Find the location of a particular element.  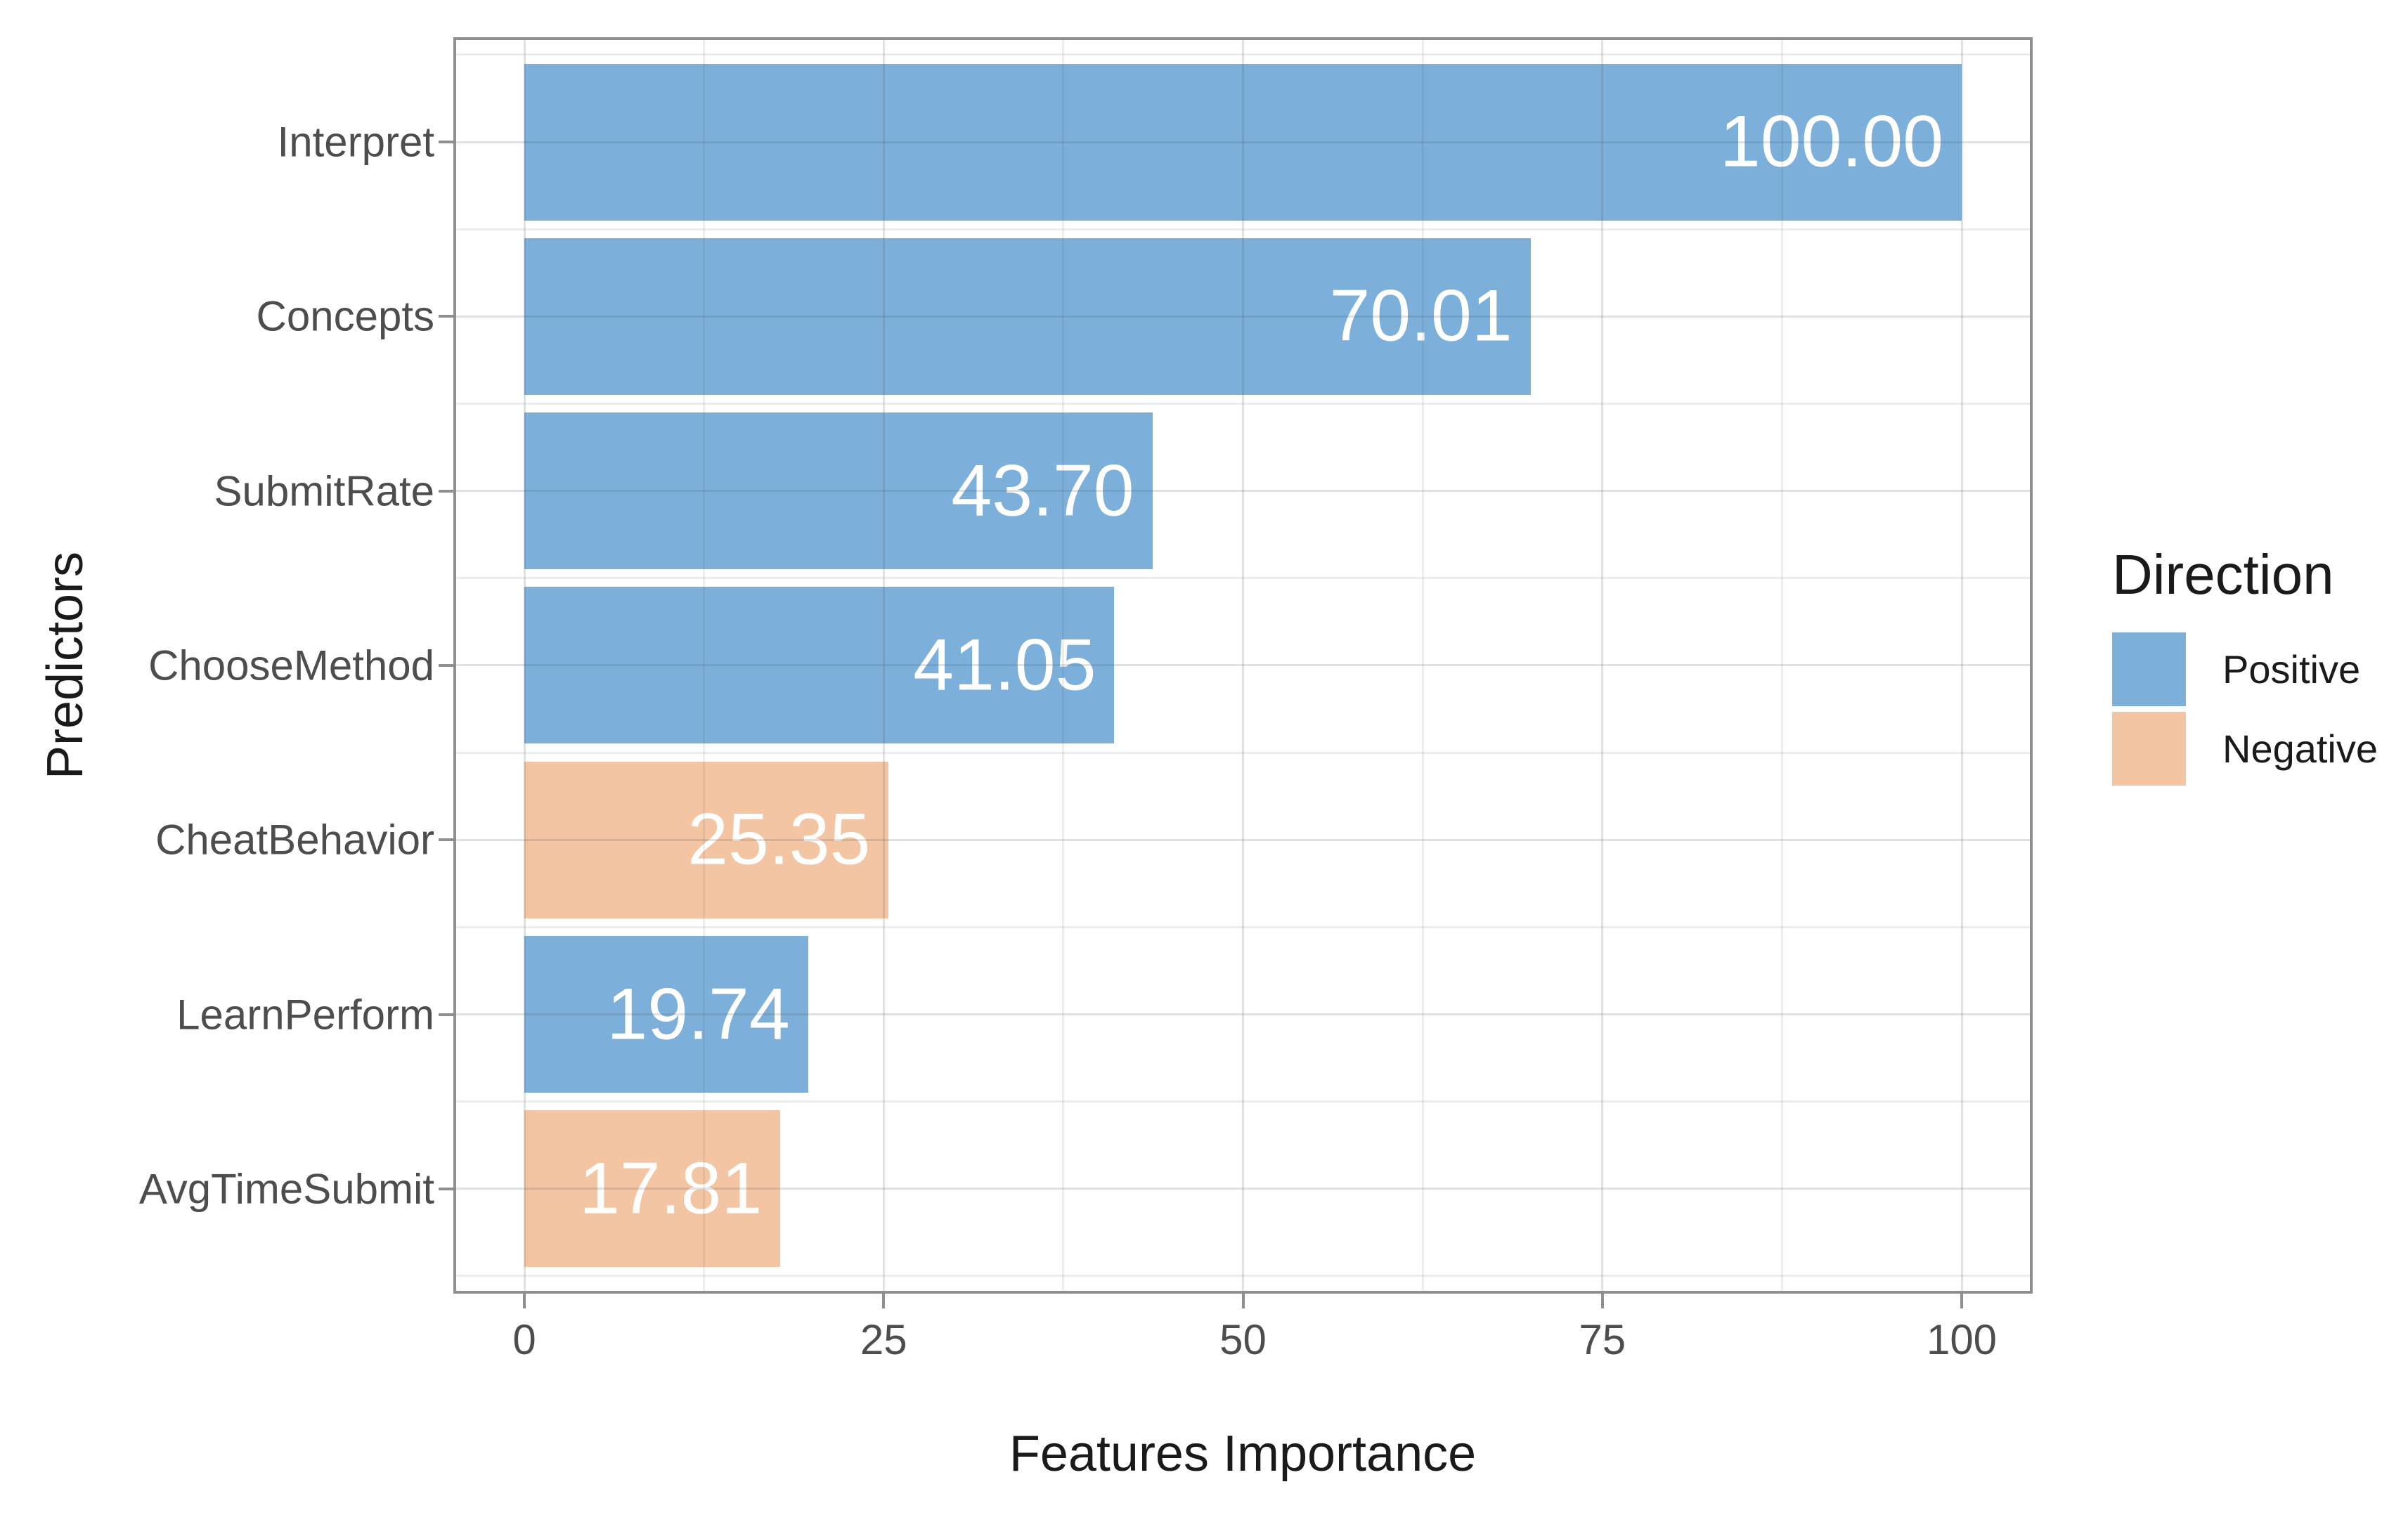

legend-label-positive: Positive is located at coordinates (2291, 669).